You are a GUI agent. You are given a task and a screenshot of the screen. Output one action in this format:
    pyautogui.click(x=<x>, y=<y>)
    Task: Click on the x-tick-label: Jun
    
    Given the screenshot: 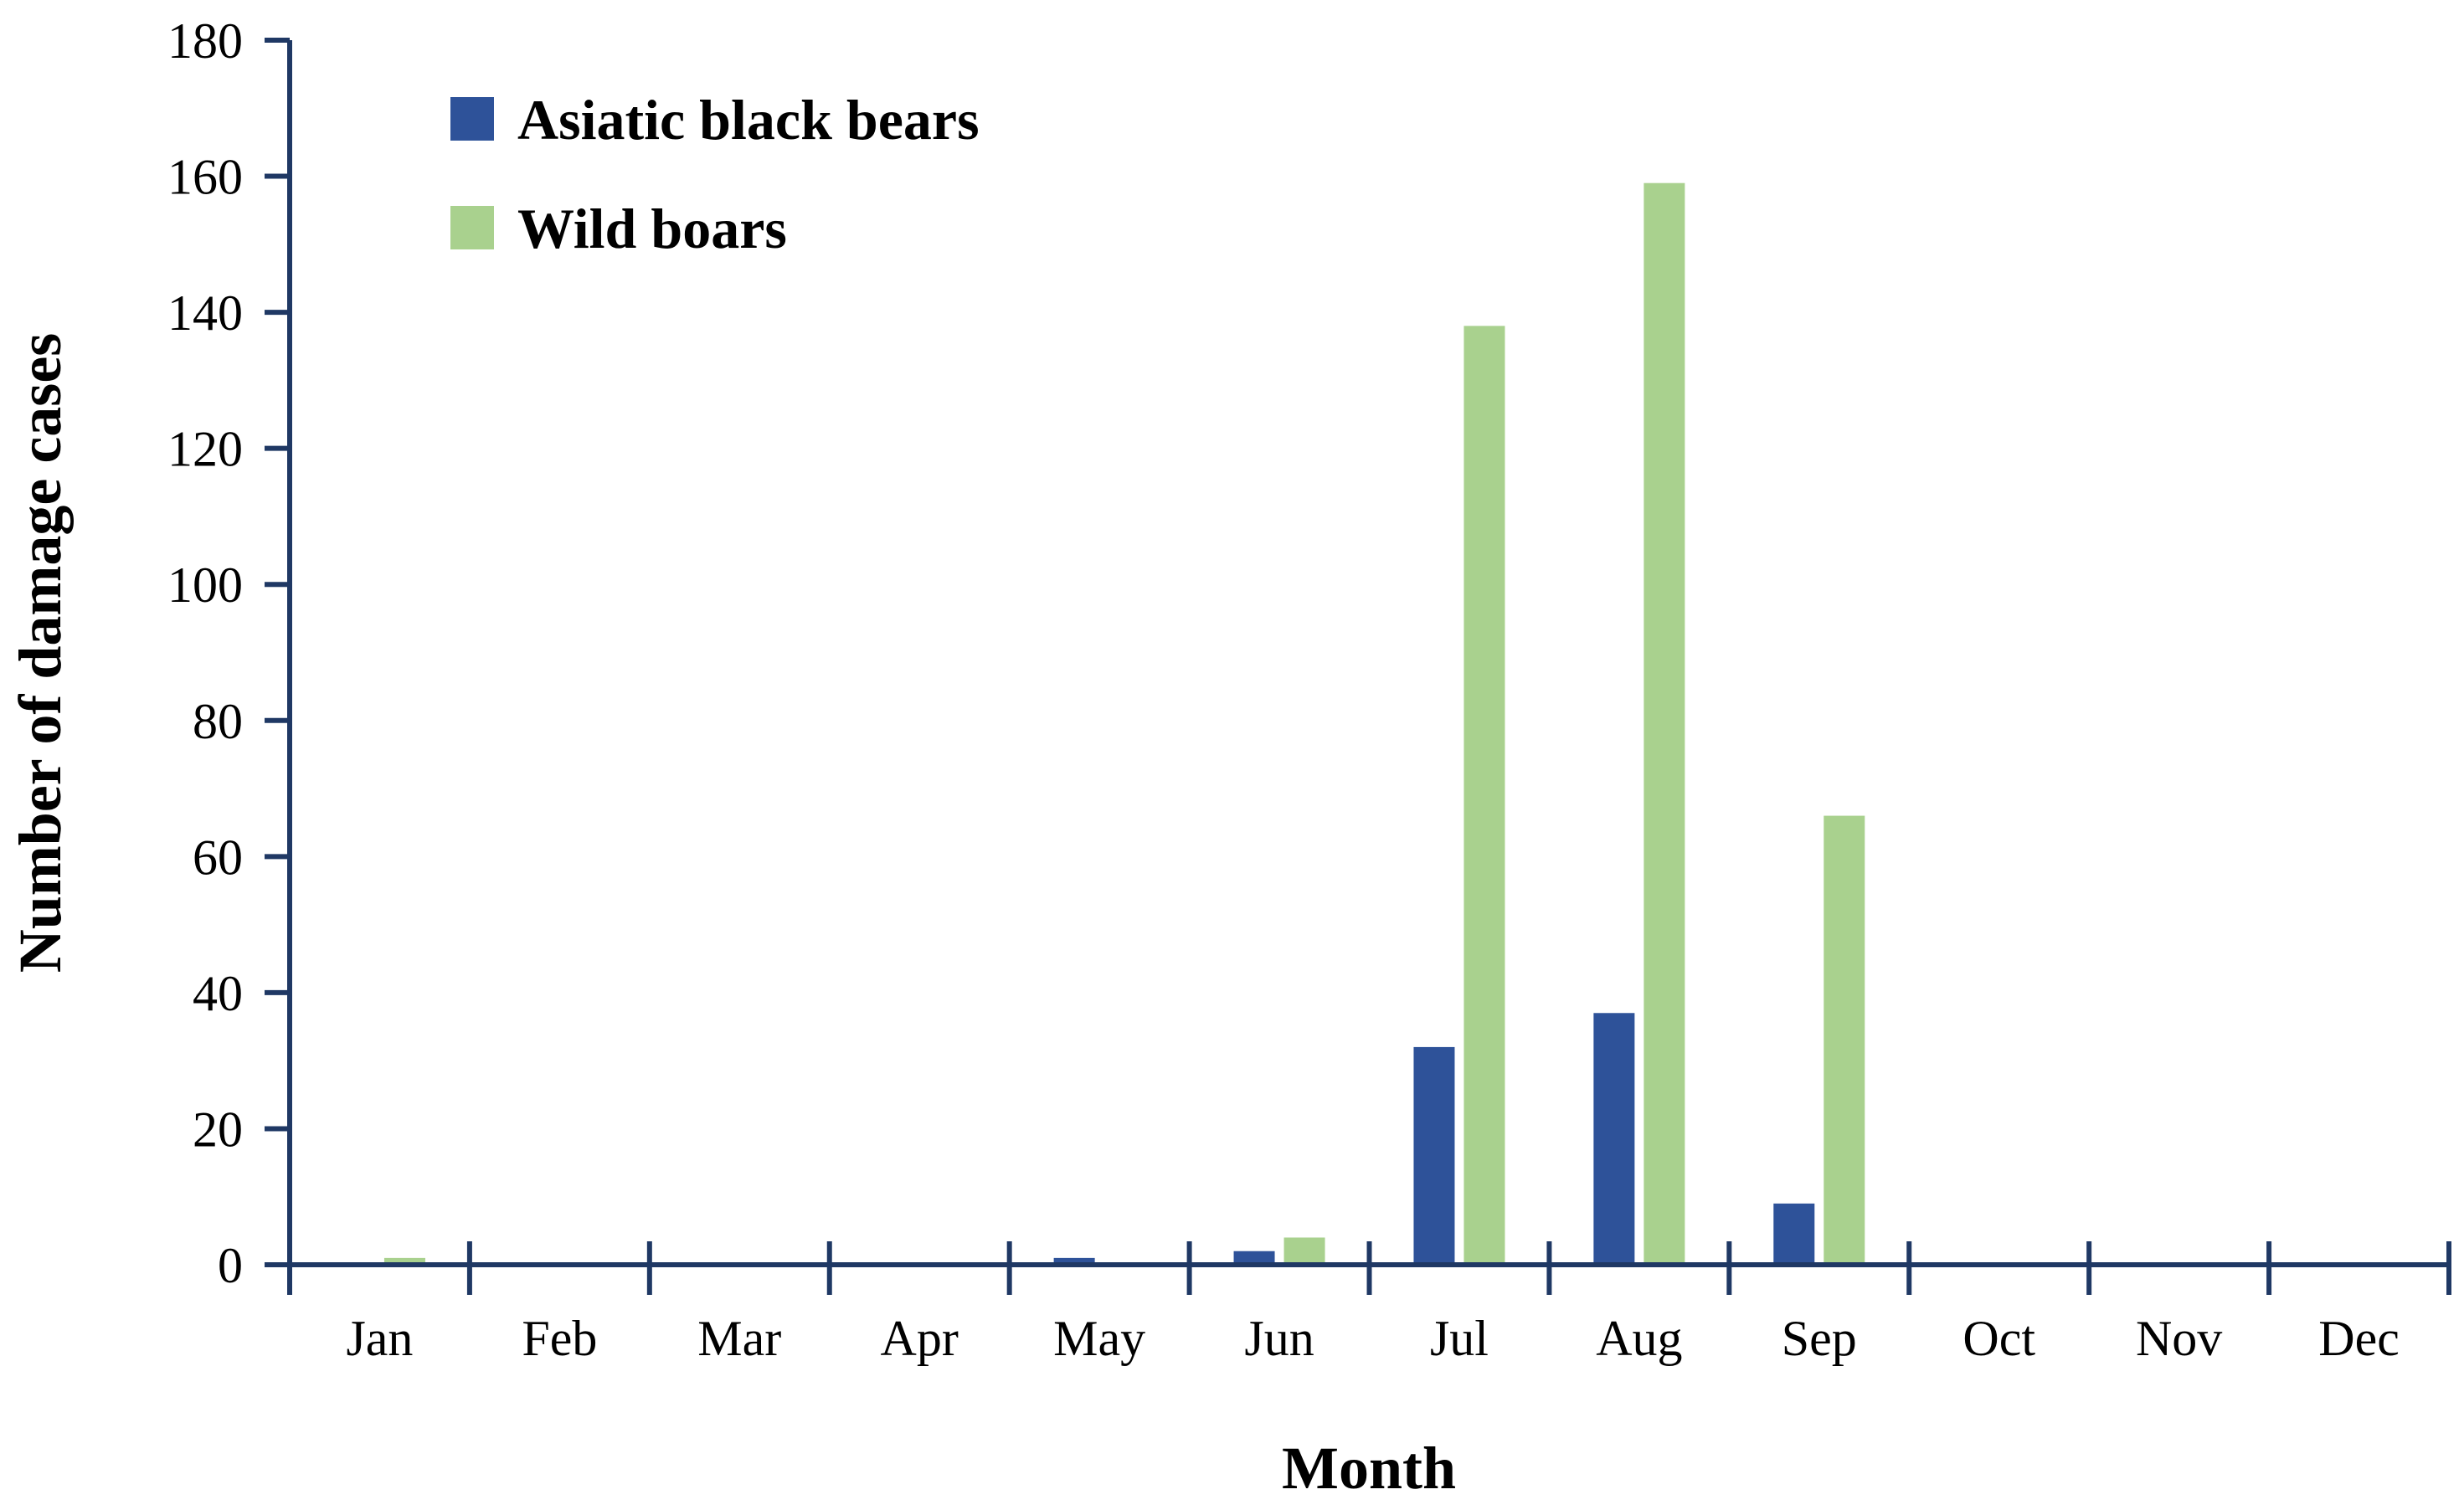 What is the action you would take?
    pyautogui.click(x=1279, y=1338)
    